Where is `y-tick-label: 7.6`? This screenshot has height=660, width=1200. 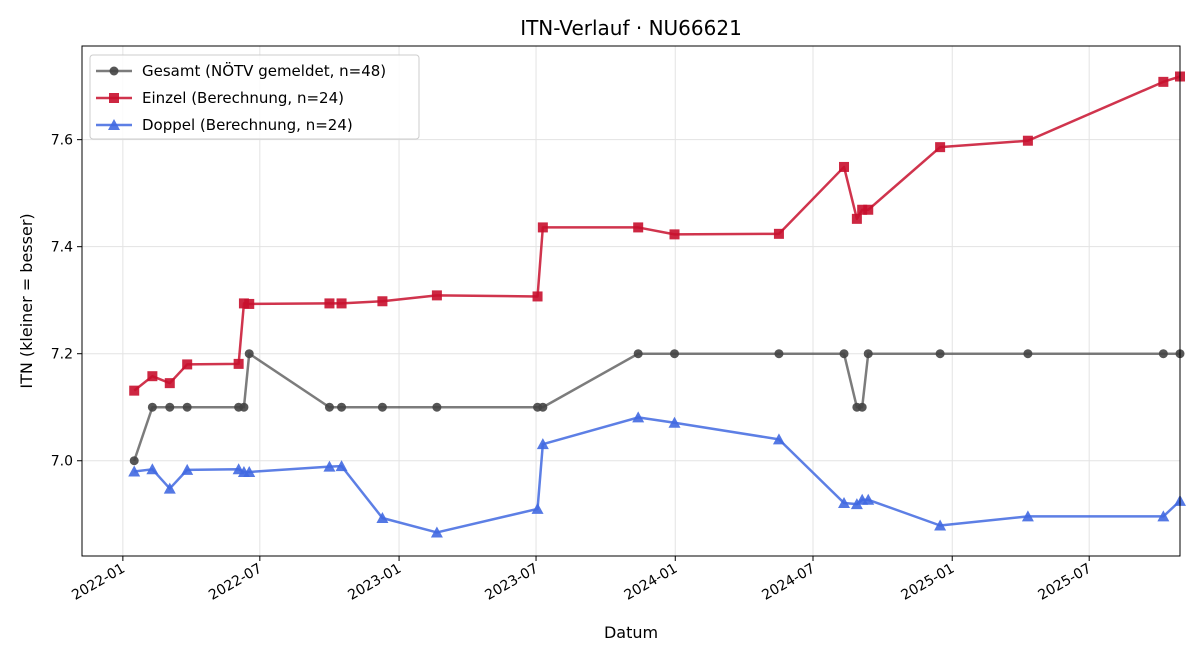 y-tick-label: 7.6 is located at coordinates (62, 141).